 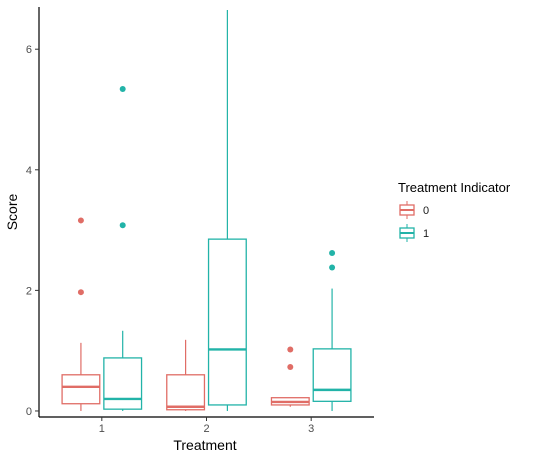 What do you see at coordinates (102, 429) in the screenshot?
I see `x-tick-label: 1` at bounding box center [102, 429].